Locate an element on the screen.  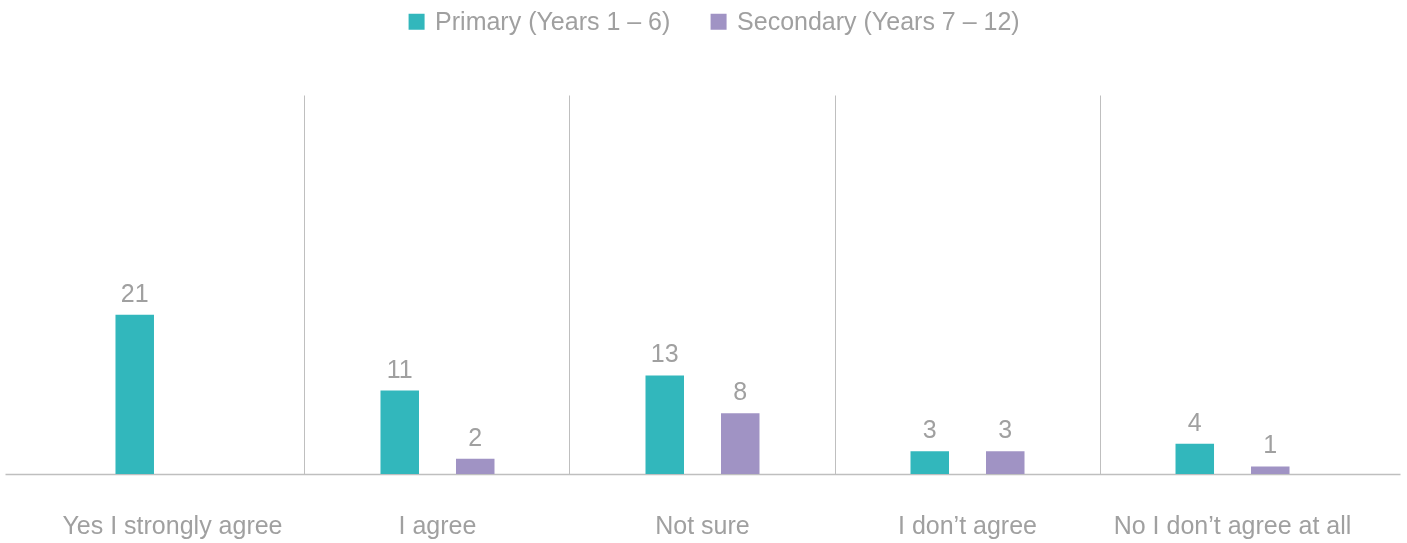
data-label: 8 is located at coordinates (740, 391).